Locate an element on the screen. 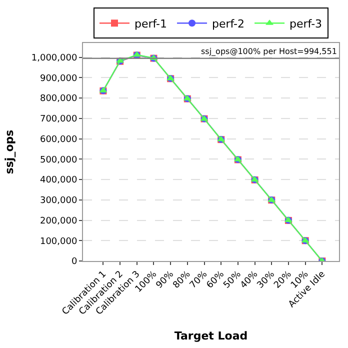 The image size is (348, 348). y-tick-label: 600,000 is located at coordinates (59, 139).